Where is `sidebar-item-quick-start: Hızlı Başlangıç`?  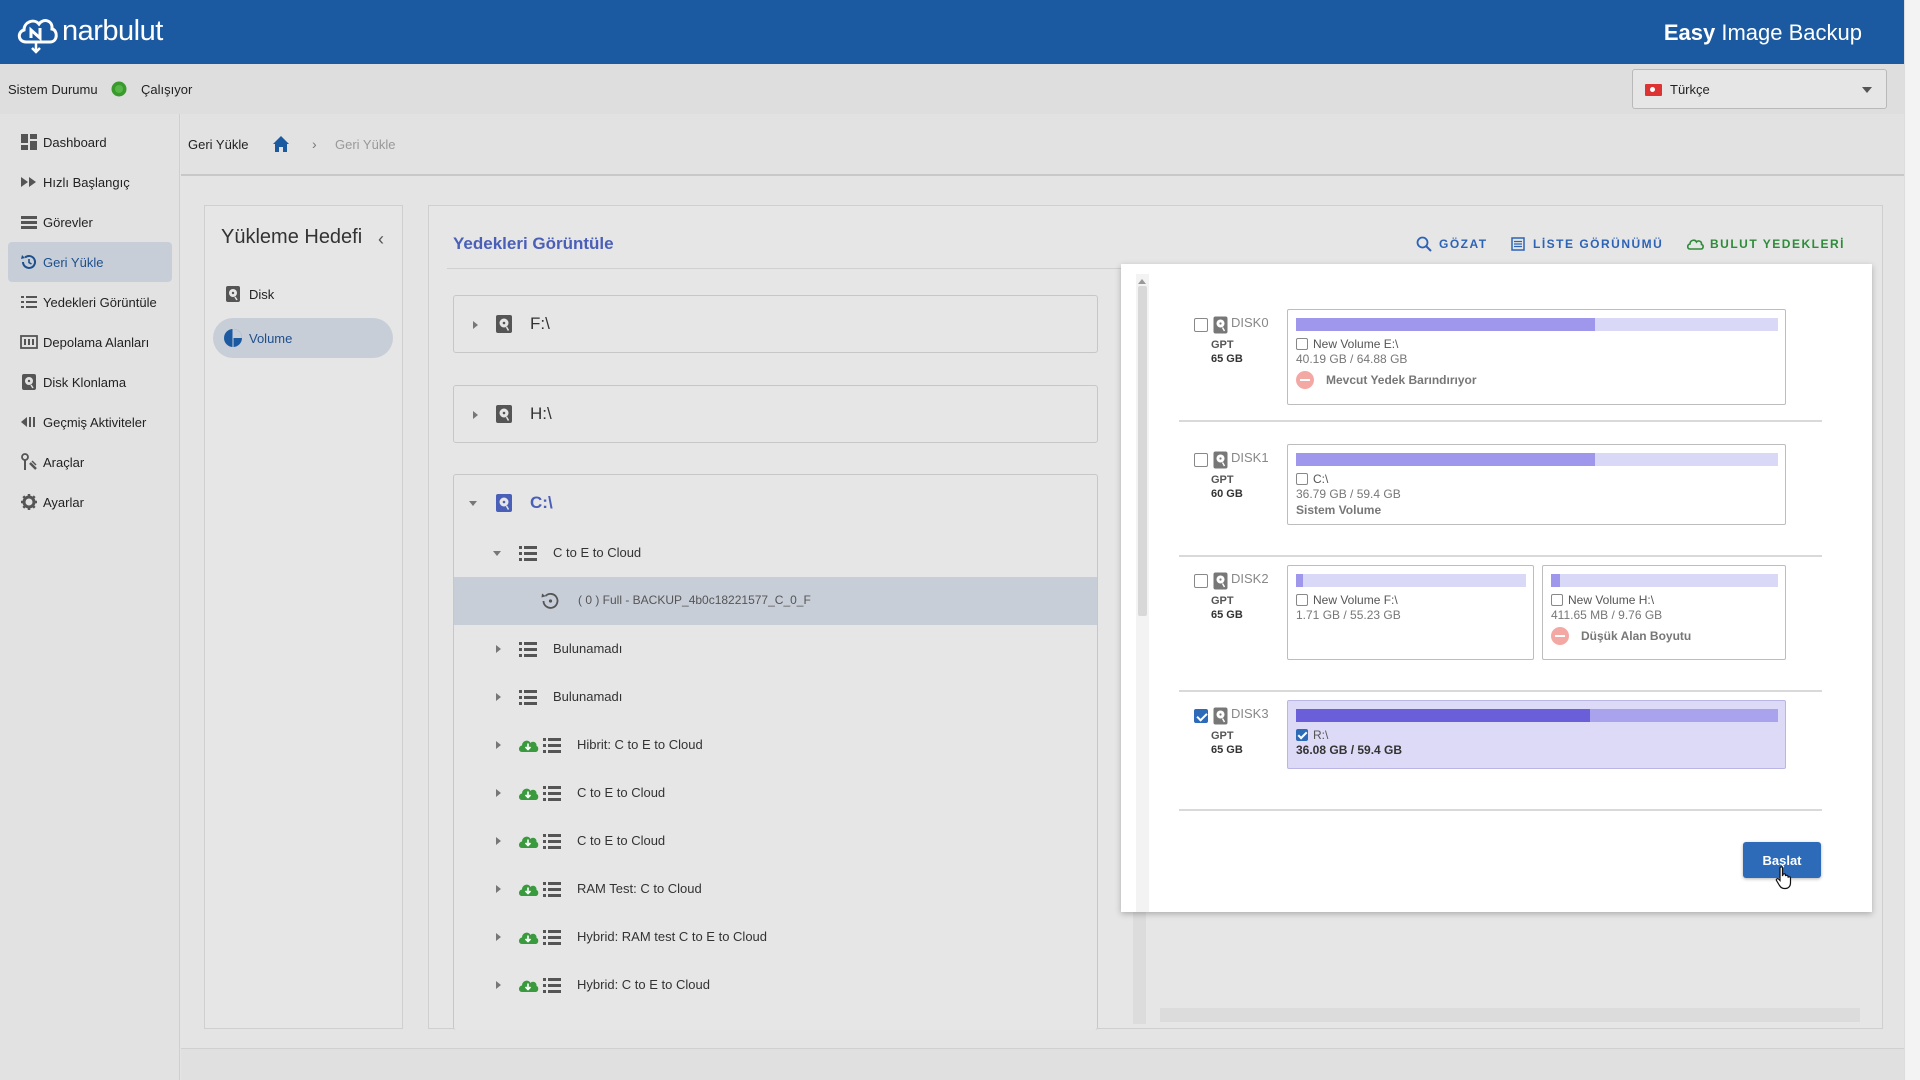 sidebar-item-quick-start: Hızlı Başlangıç is located at coordinates (90, 182).